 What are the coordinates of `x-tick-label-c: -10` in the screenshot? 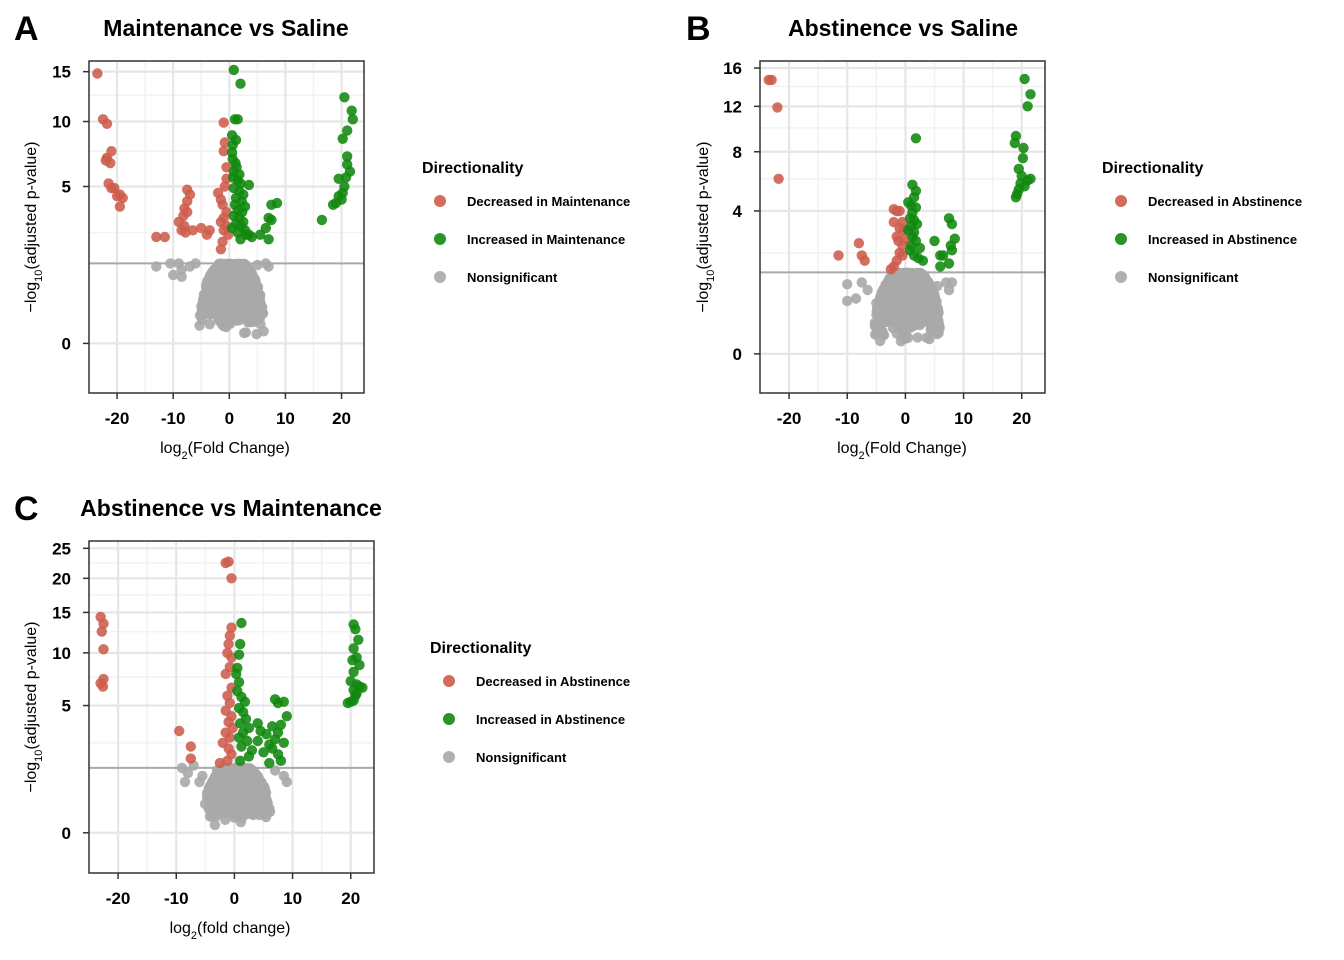 It's located at (176, 898).